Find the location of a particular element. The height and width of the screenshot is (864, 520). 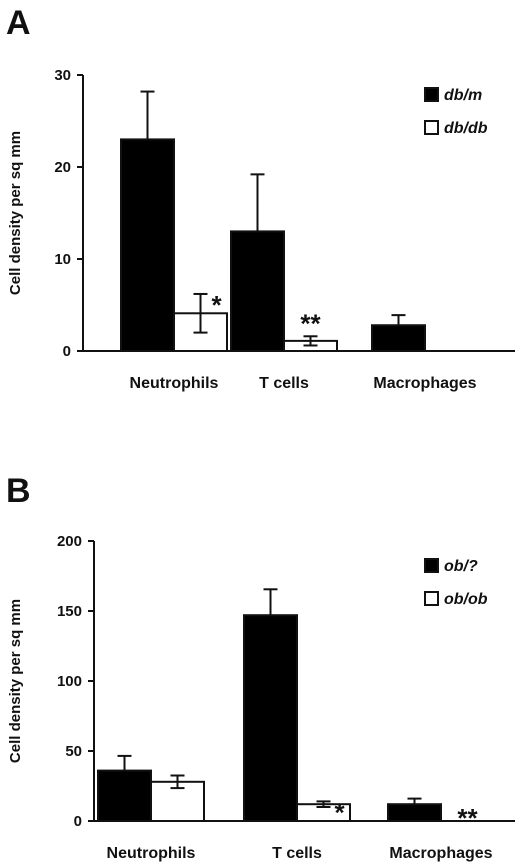

y-tick-label: 50 is located at coordinates (73, 751).